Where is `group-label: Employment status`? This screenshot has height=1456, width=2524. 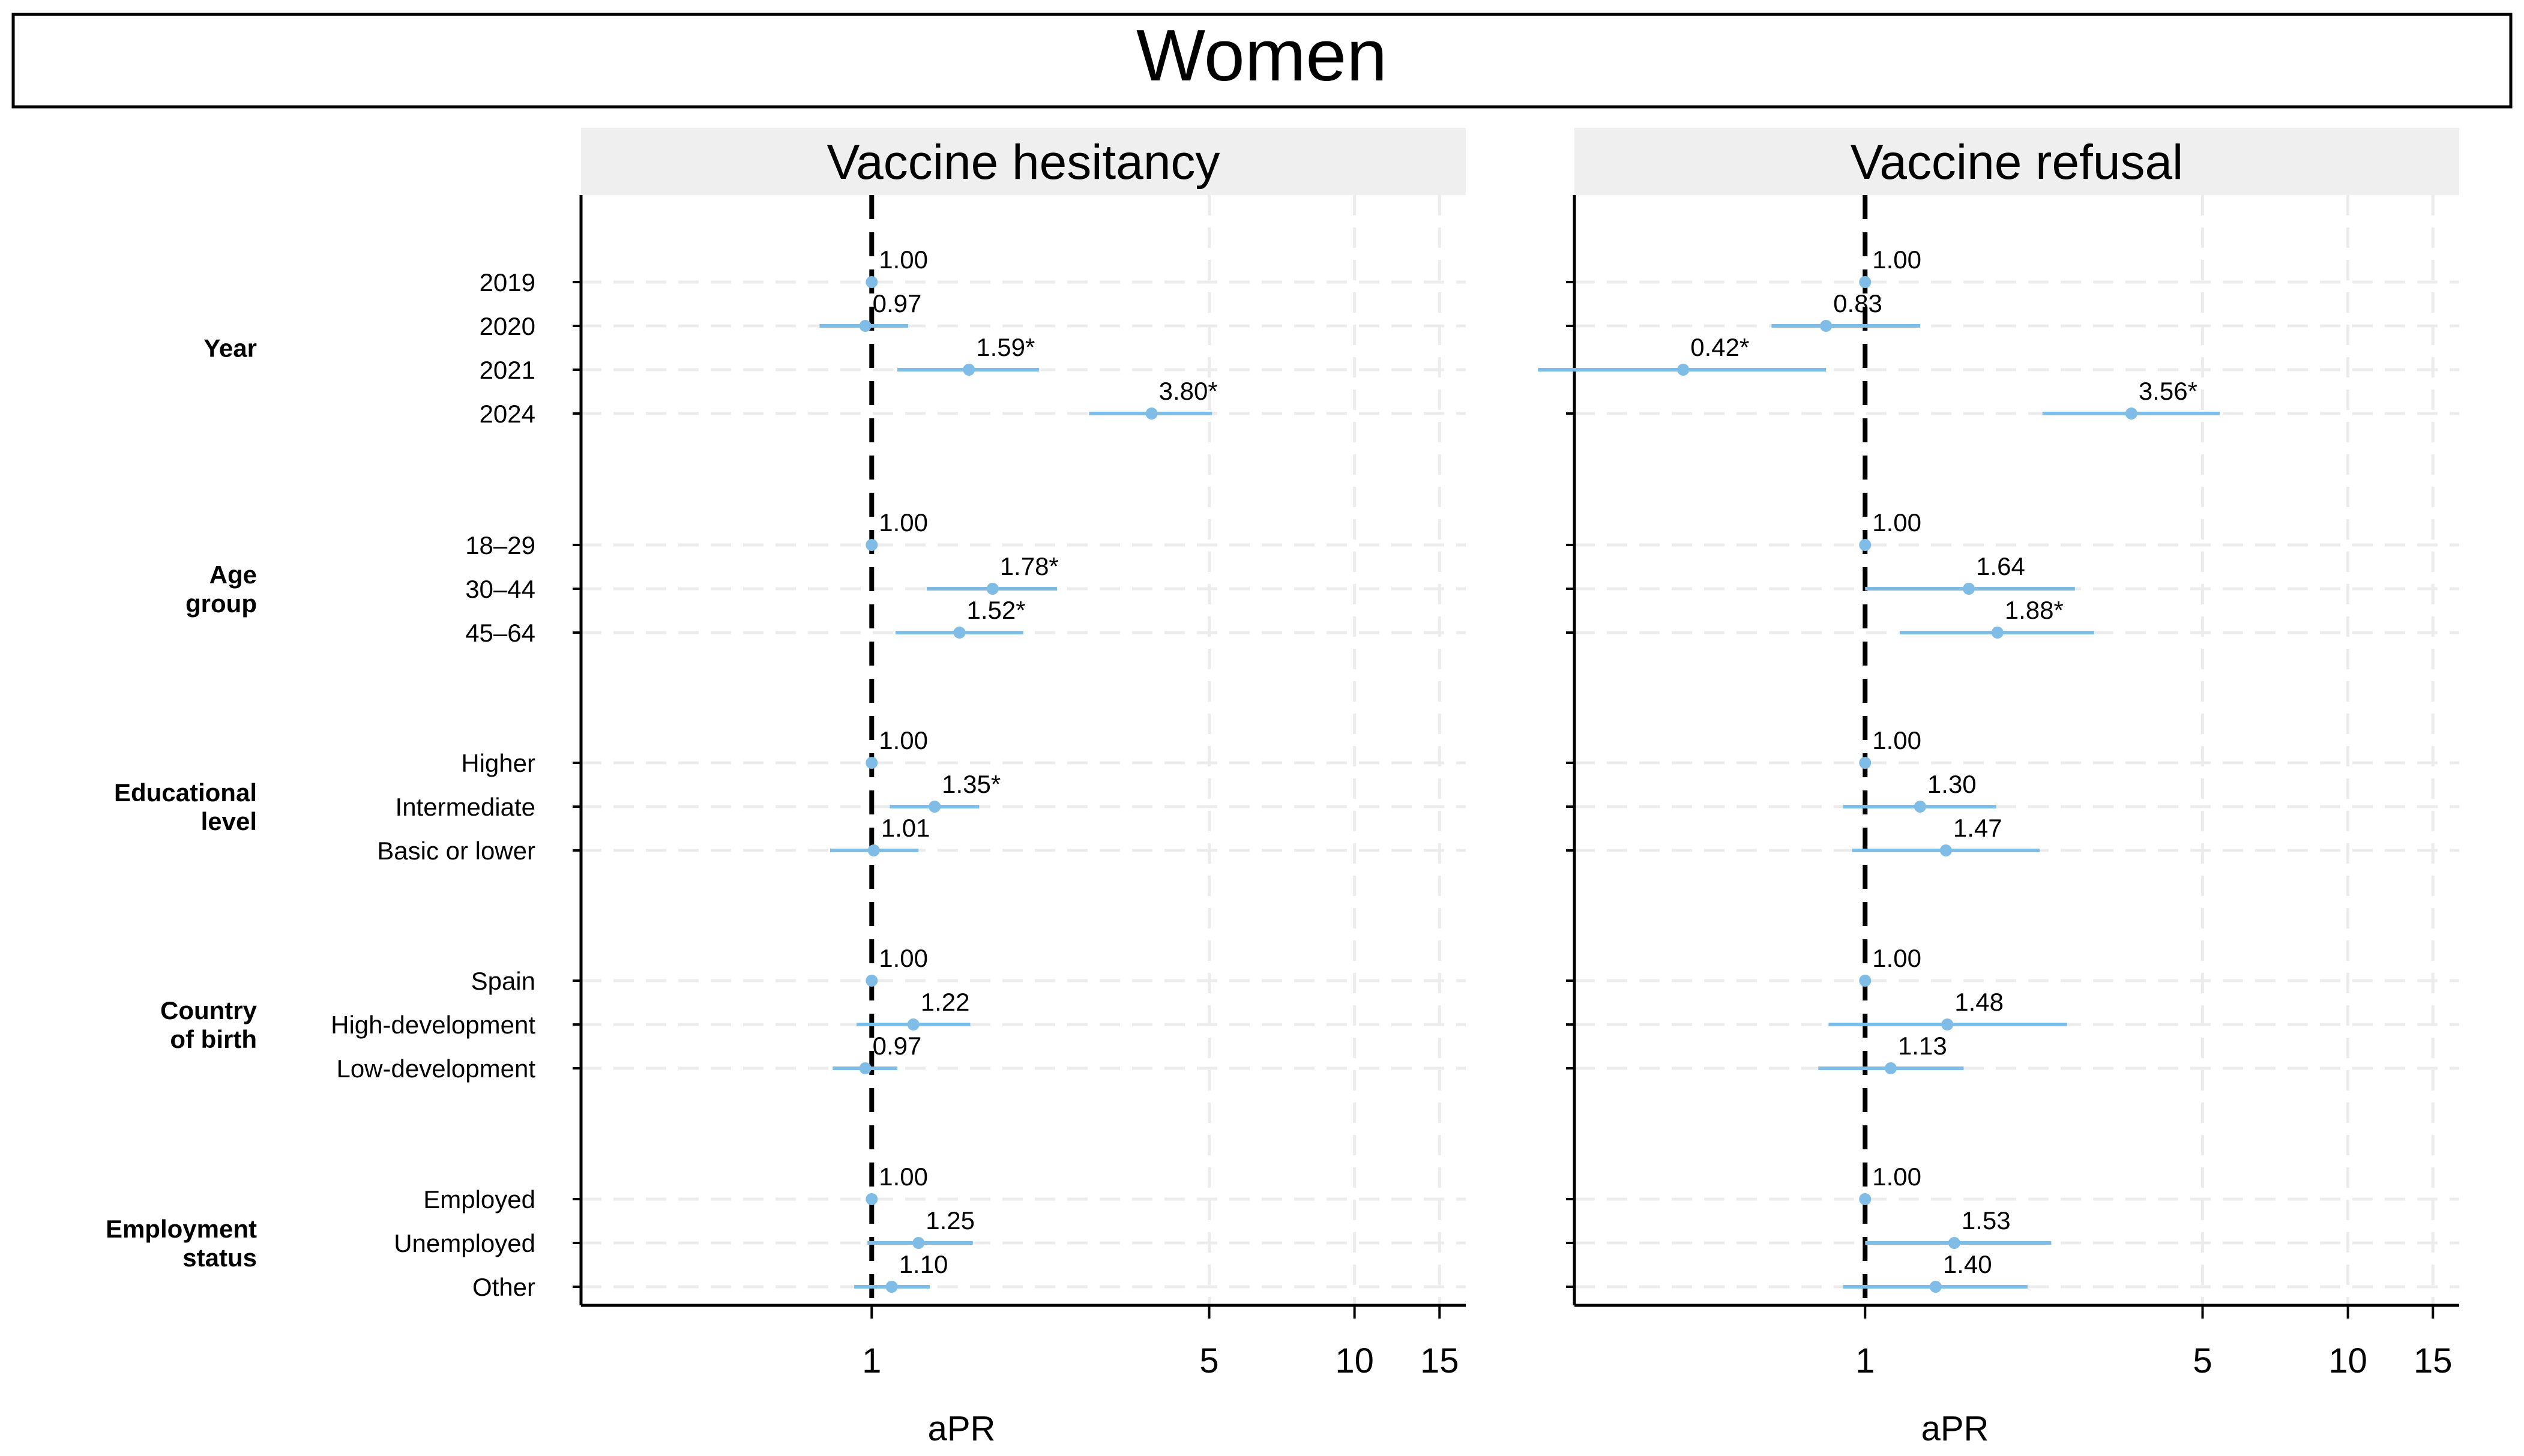 group-label: Employment status is located at coordinates (181, 1243).